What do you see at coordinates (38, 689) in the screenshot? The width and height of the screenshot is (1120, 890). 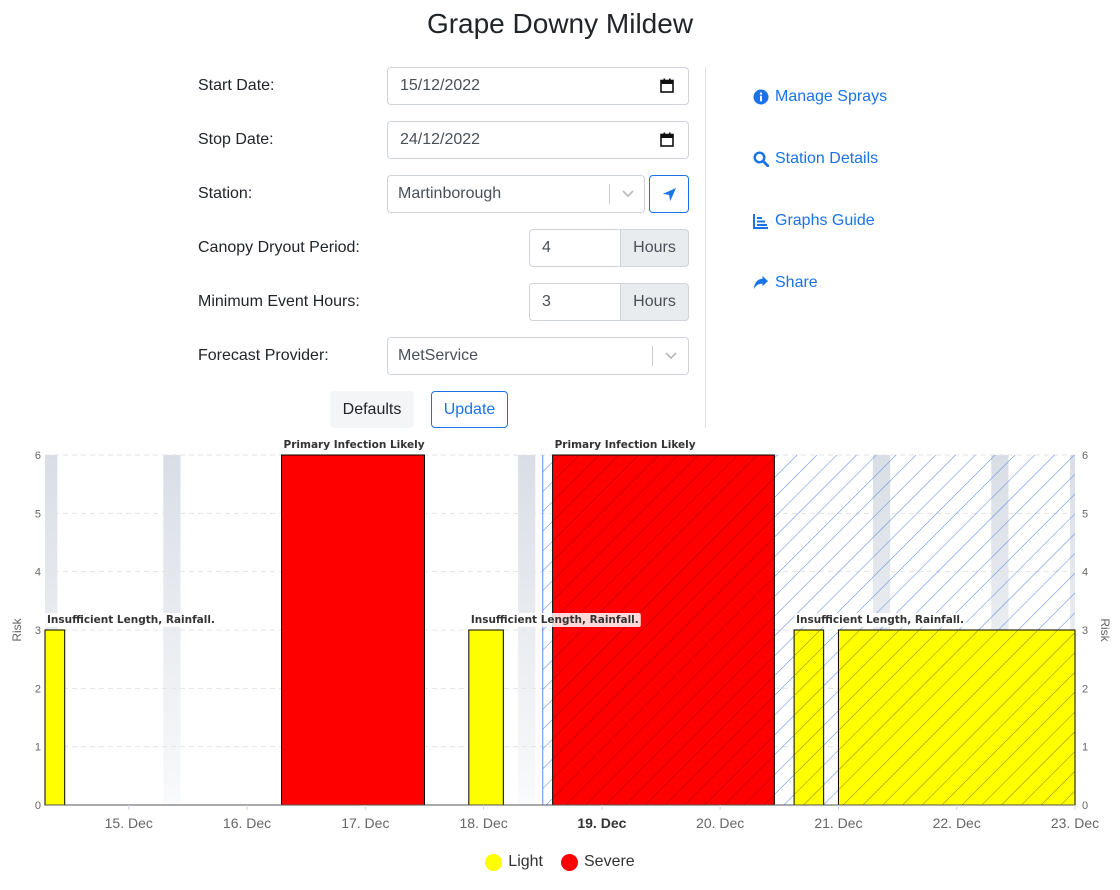 I see `y-tick-label-left: 2` at bounding box center [38, 689].